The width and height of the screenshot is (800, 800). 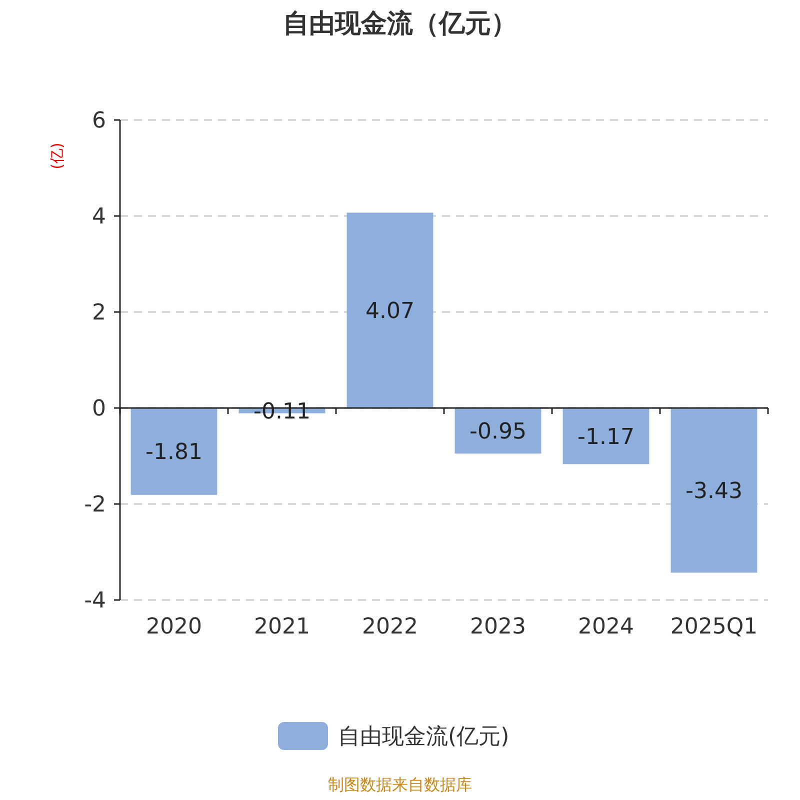 I want to click on y-tick-label: -4, so click(x=95, y=601).